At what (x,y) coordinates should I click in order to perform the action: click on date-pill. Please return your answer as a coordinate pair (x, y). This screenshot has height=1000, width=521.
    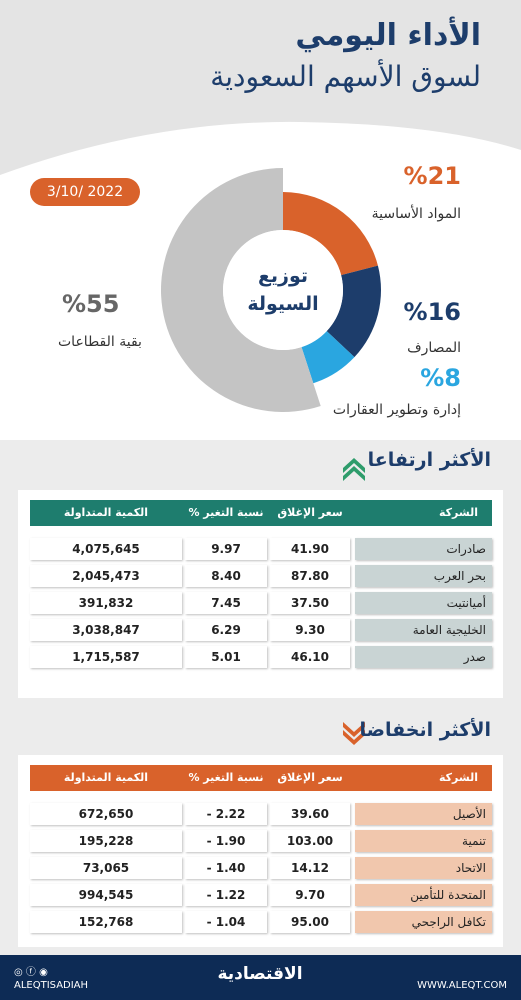
    Looking at the image, I should click on (85, 192).